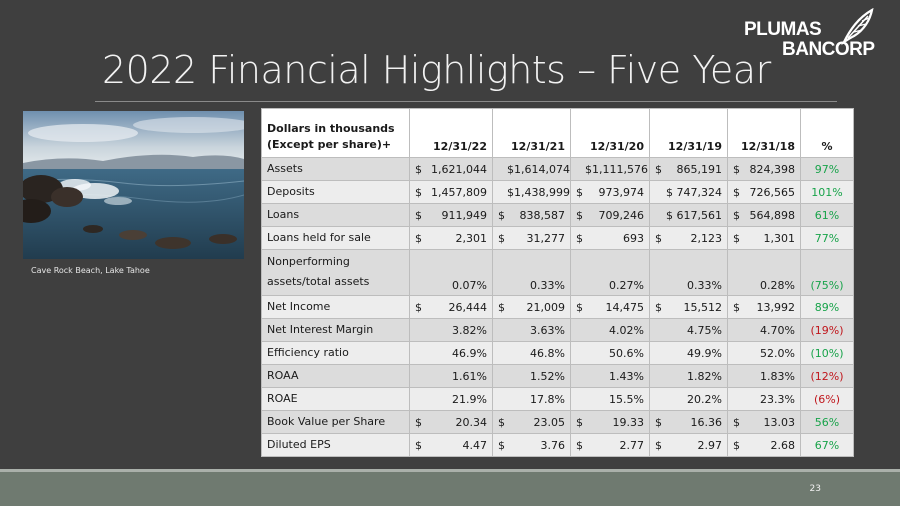  What do you see at coordinates (777, 399) in the screenshot?
I see `value-amount: 23.3%` at bounding box center [777, 399].